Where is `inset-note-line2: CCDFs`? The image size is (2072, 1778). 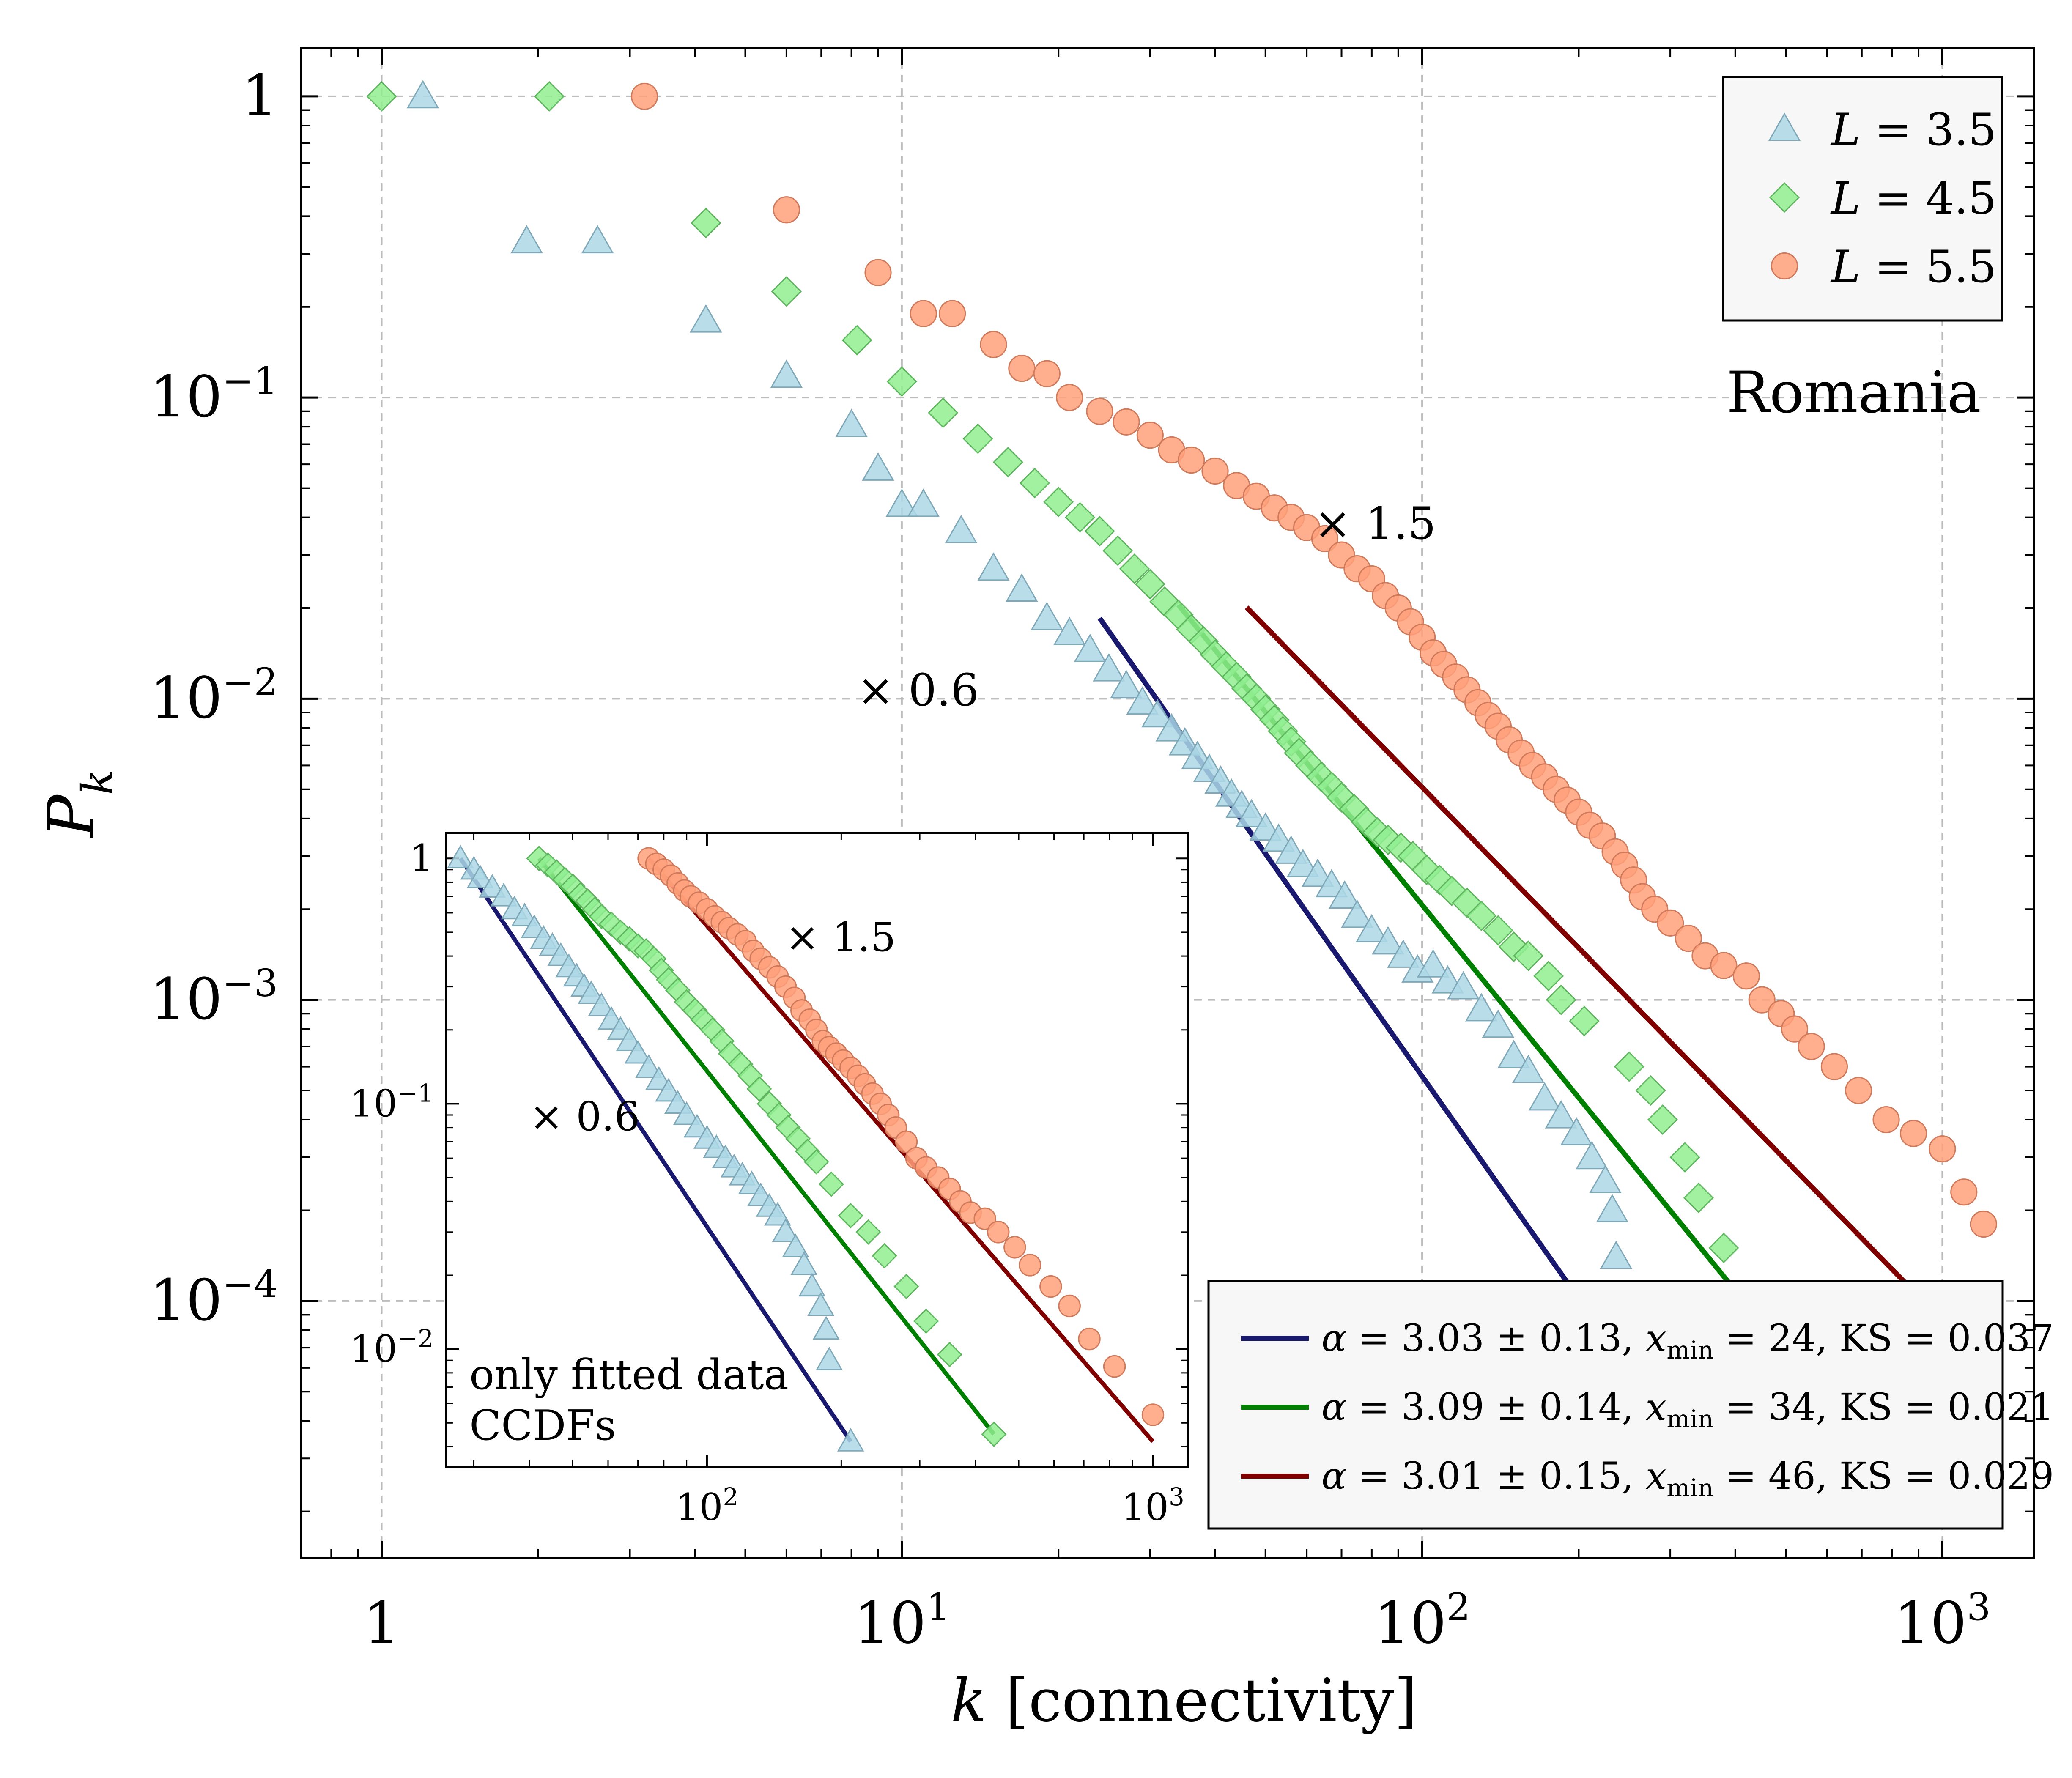 inset-note-line2: CCDFs is located at coordinates (542, 1426).